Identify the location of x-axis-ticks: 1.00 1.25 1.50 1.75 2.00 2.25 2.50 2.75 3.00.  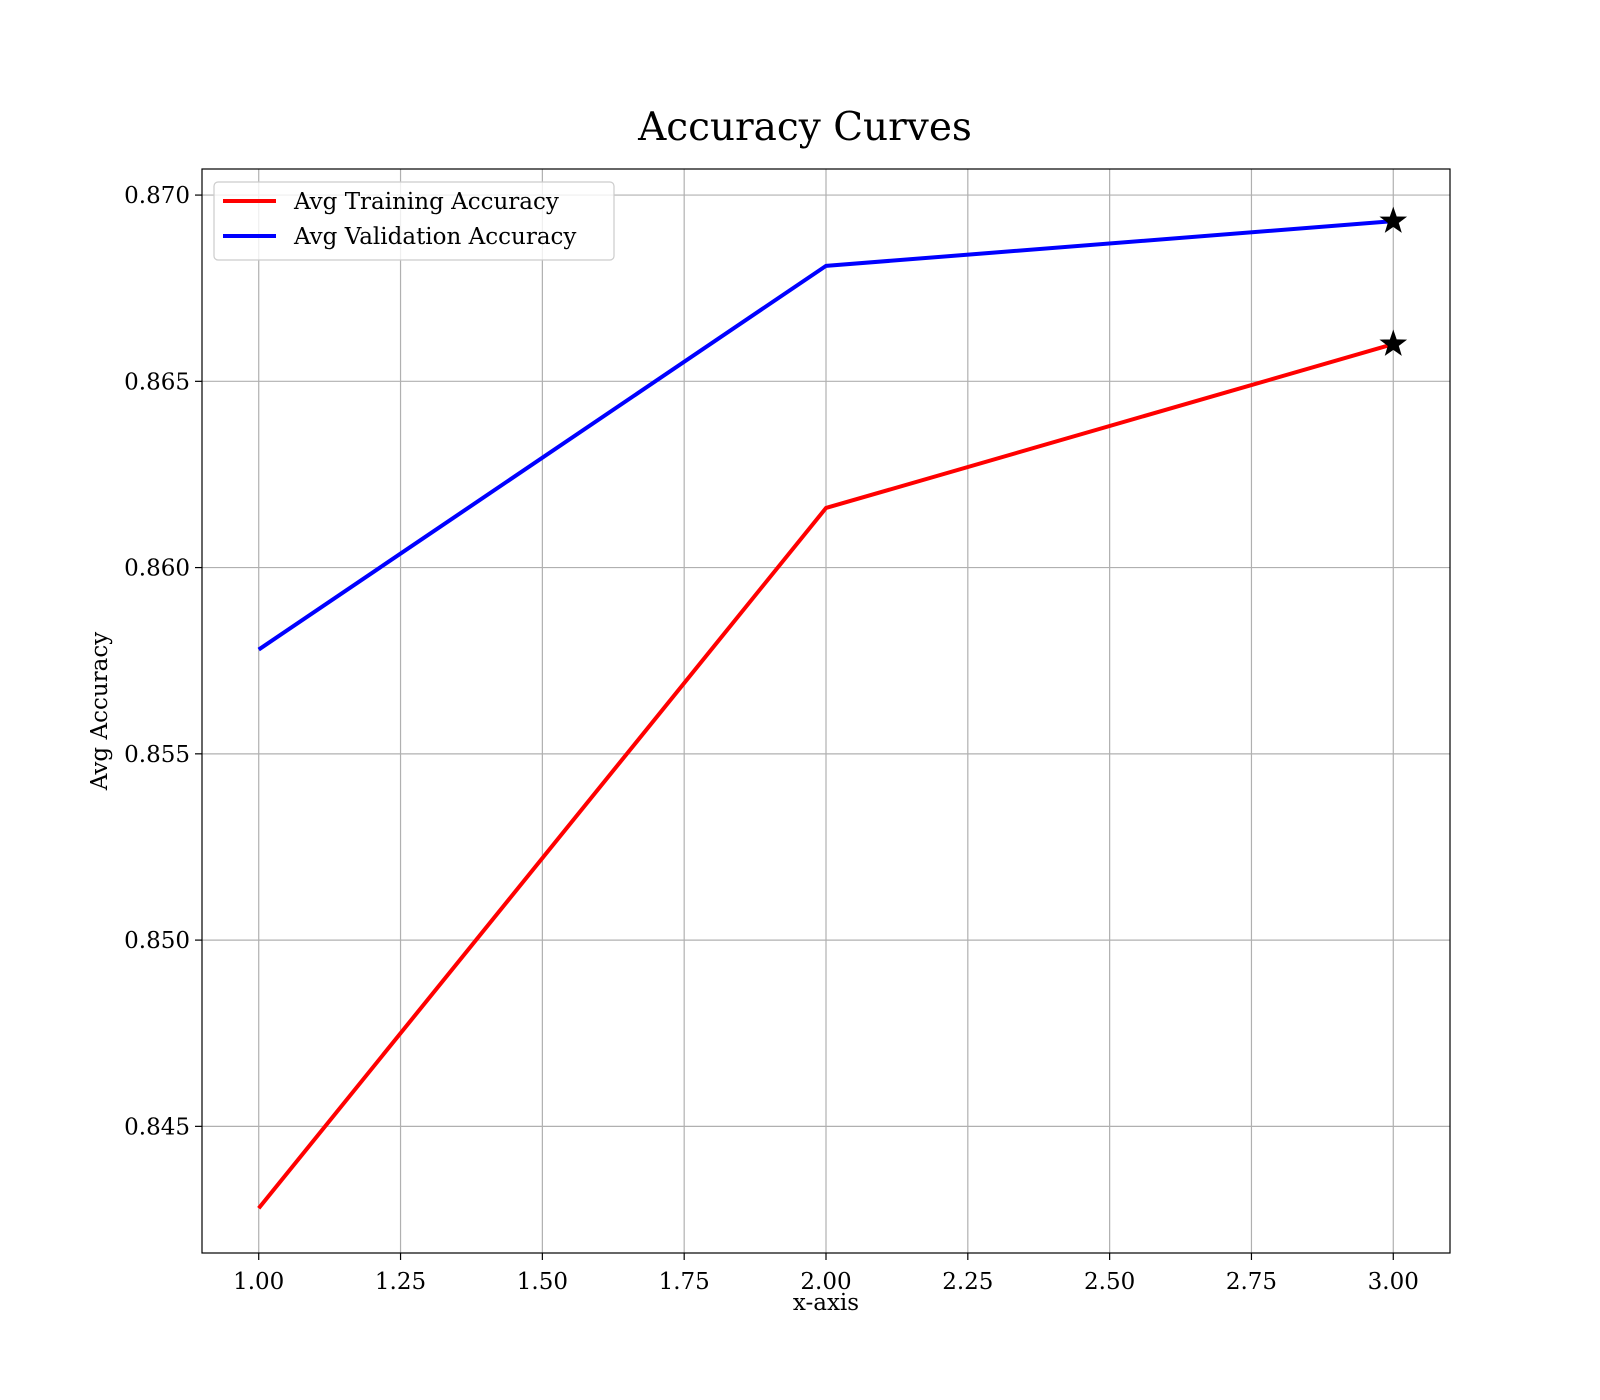
(826, 1274).